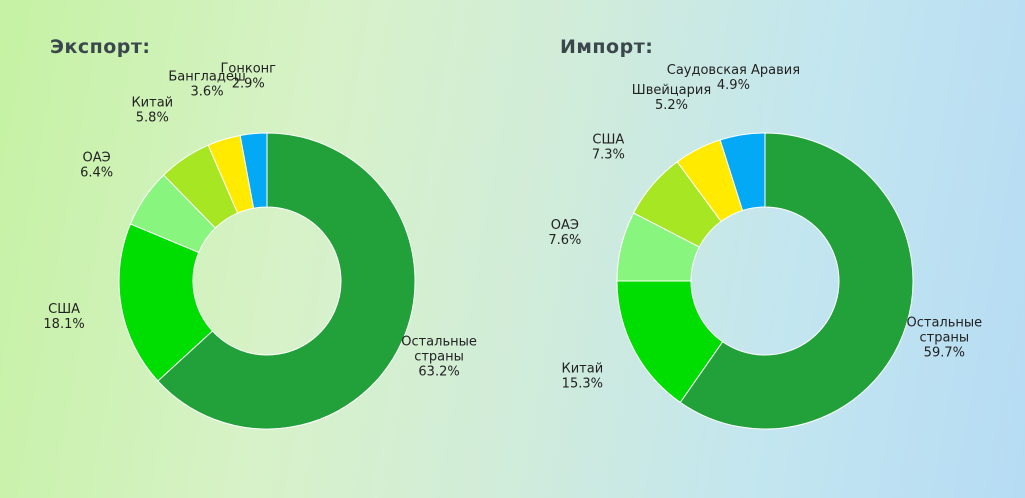 This screenshot has height=498, width=1025. What do you see at coordinates (96, 173) in the screenshot?
I see `export-label-line: 6.4%` at bounding box center [96, 173].